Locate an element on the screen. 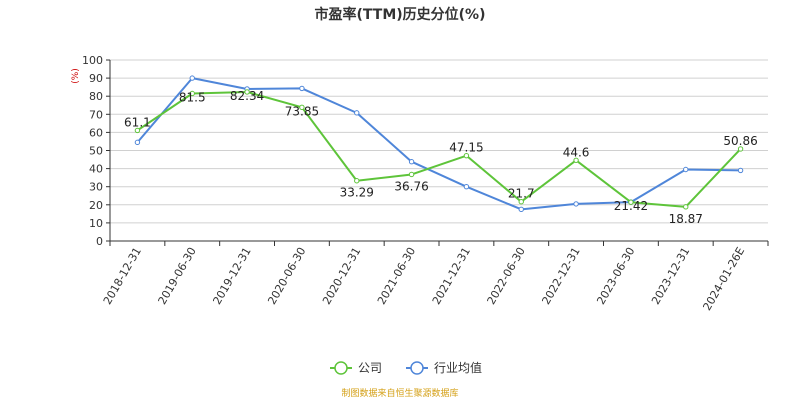  y-tick-label: 0 is located at coordinates (99, 241).